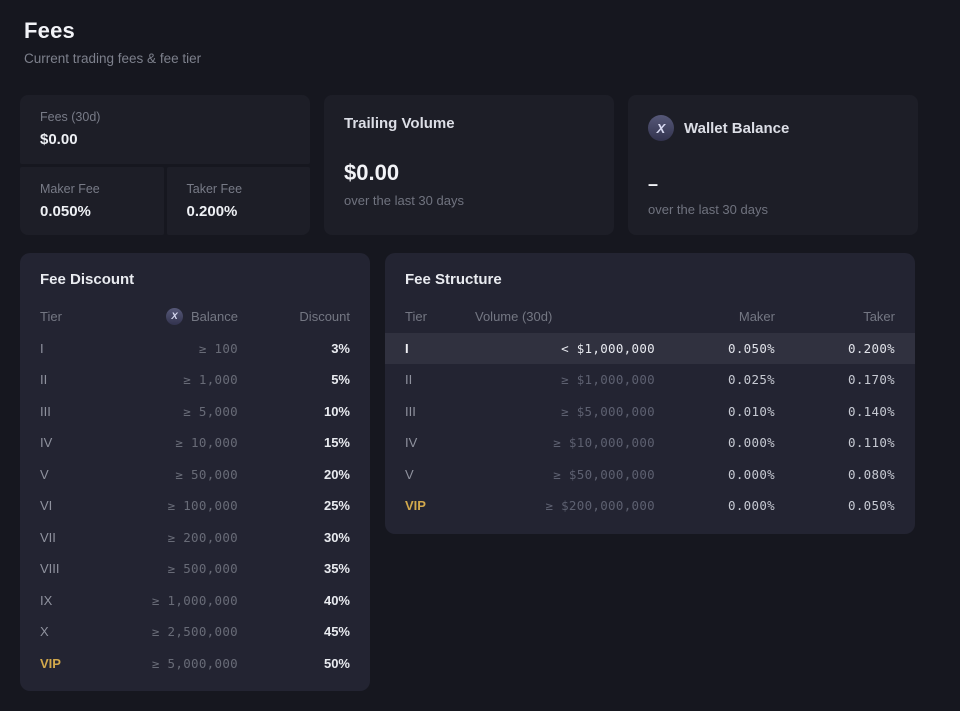  I want to click on table-row: VIP ≥ 5,000,000 50%, so click(195, 664).